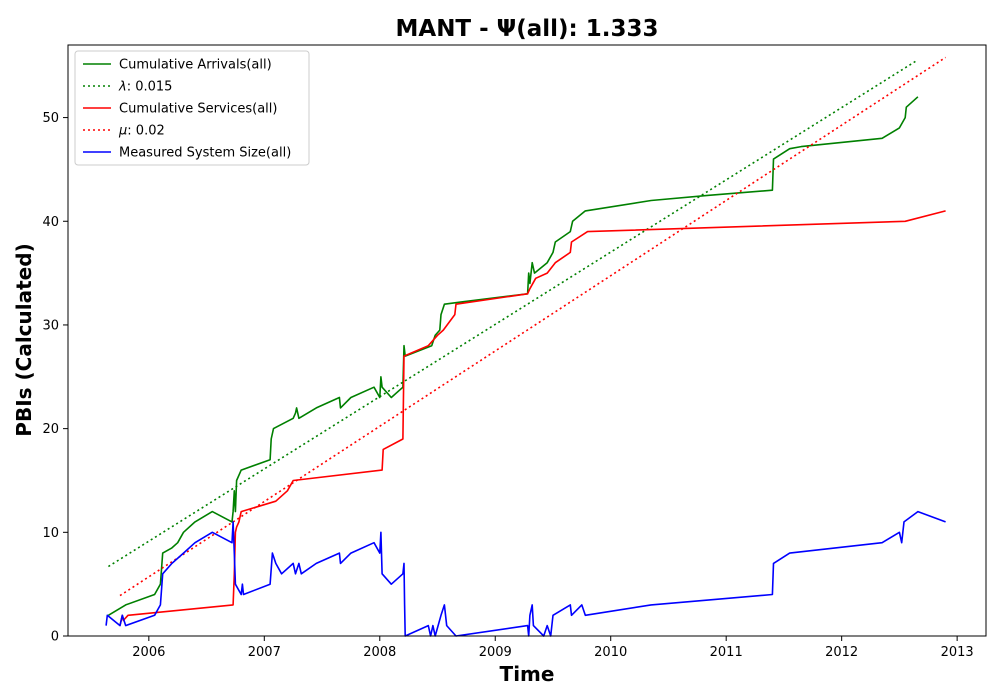 The image size is (1000, 700). Describe the element at coordinates (527, 674) in the screenshot. I see `x-axis-label: Time` at that location.